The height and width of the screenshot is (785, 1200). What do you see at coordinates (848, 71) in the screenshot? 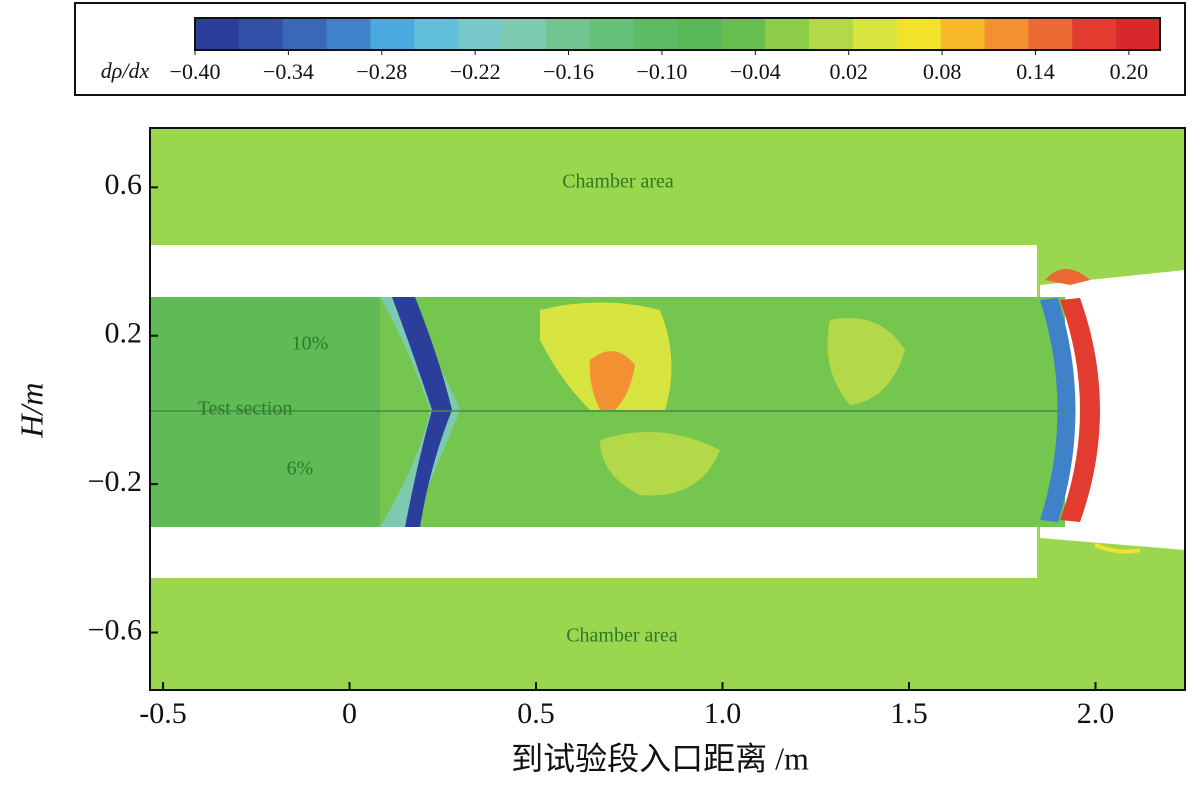
I see `colorbar-tick-label: 0.02` at bounding box center [848, 71].